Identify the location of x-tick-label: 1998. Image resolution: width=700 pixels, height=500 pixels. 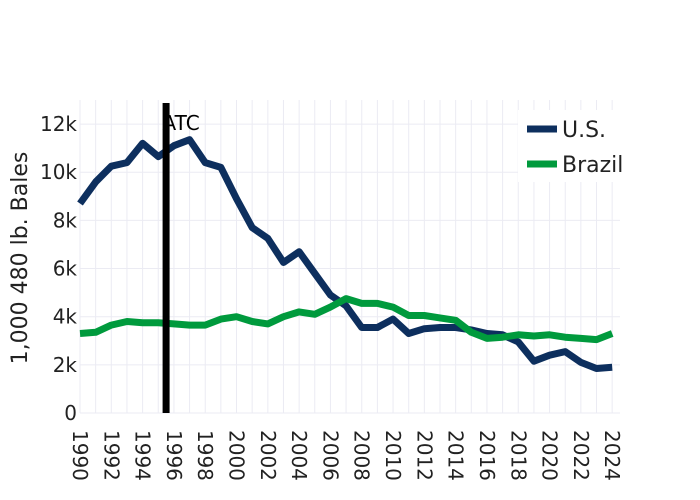
(205, 455).